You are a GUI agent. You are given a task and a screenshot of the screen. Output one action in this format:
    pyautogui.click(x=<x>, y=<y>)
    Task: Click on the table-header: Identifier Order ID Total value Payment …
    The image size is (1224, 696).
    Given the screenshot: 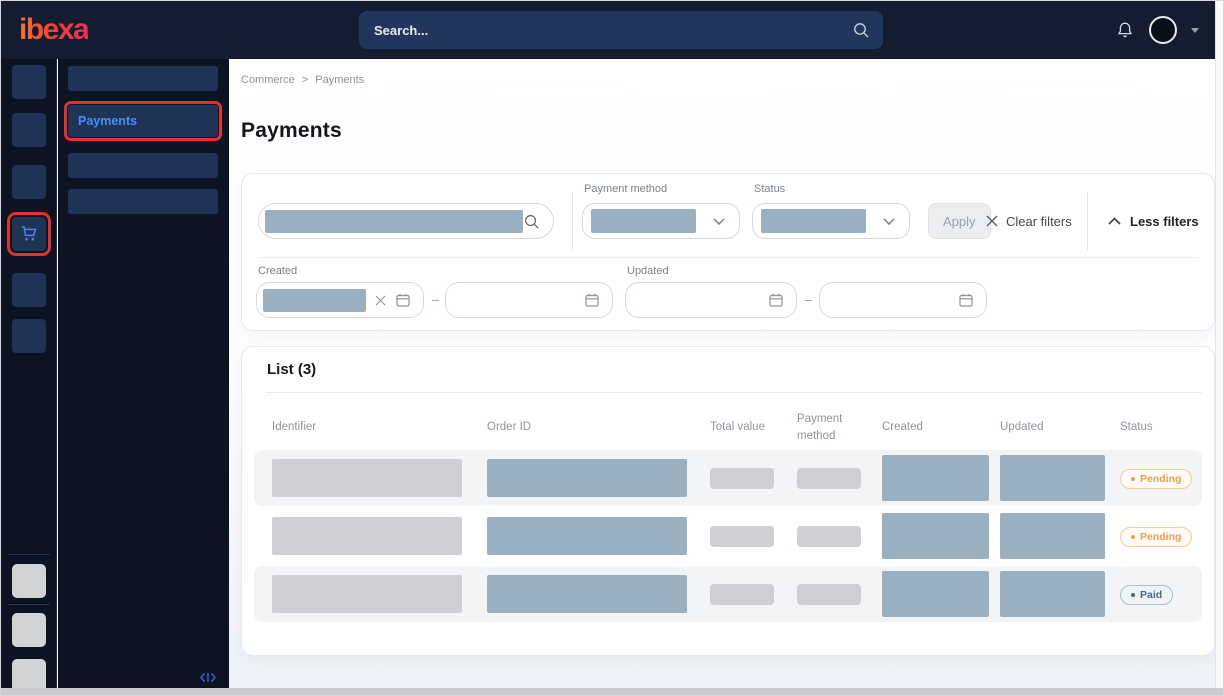 What is the action you would take?
    pyautogui.click(x=728, y=428)
    